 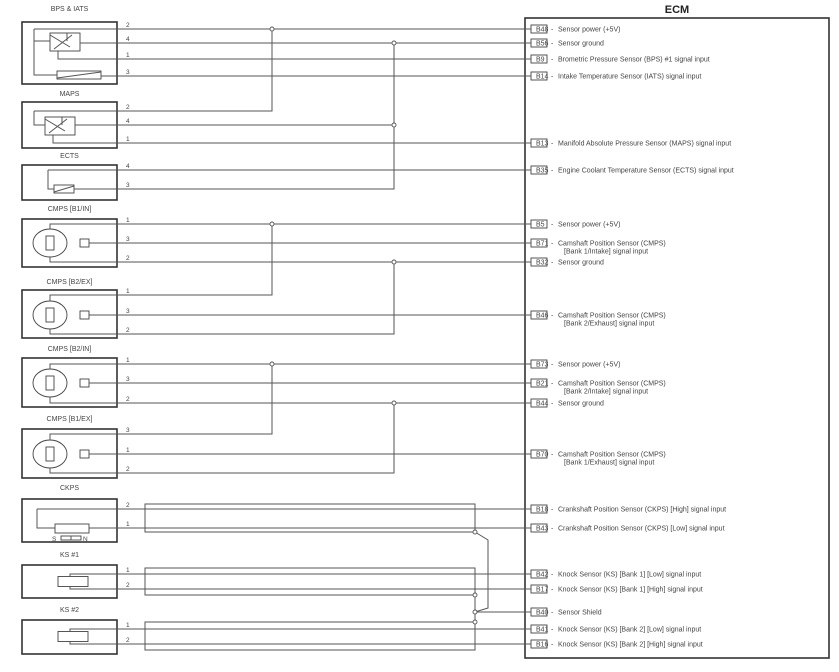 I want to click on terminal-description-line2: [Bank 2/Exhaust] signal input, so click(x=609, y=324).